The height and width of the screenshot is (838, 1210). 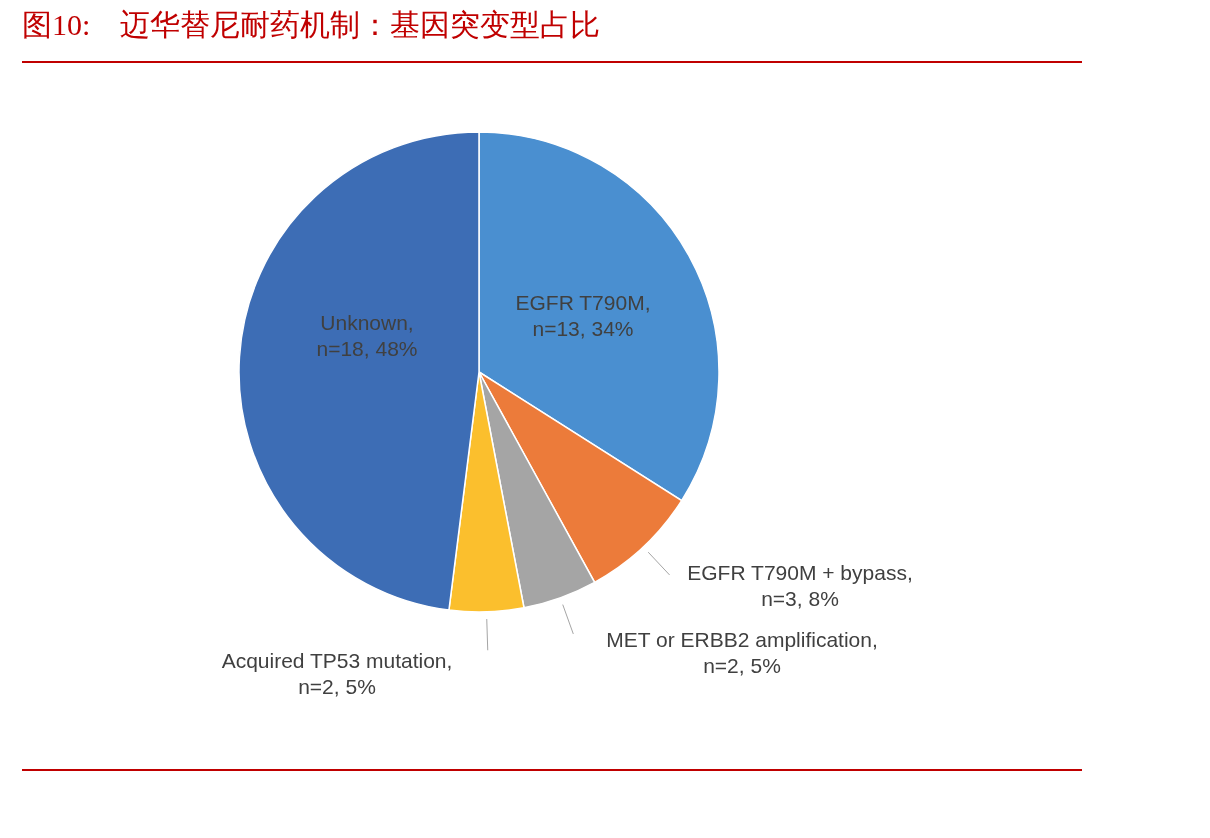 What do you see at coordinates (337, 673) in the screenshot?
I see `slice-label: Acquired TP53 mutation, n=2, 5%` at bounding box center [337, 673].